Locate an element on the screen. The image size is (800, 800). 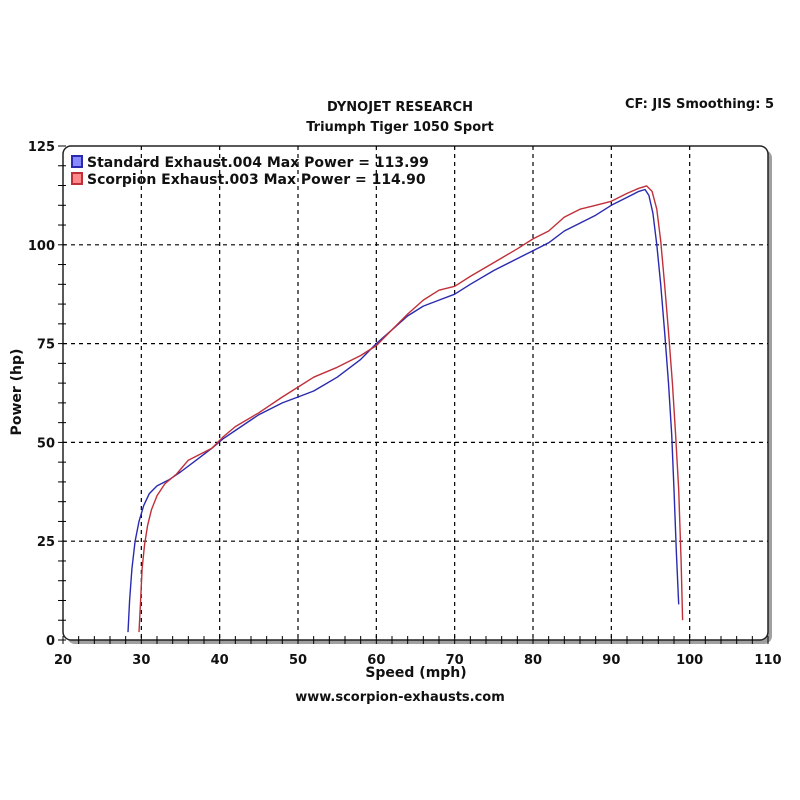
y-tick-label: 0 is located at coordinates (50, 641).